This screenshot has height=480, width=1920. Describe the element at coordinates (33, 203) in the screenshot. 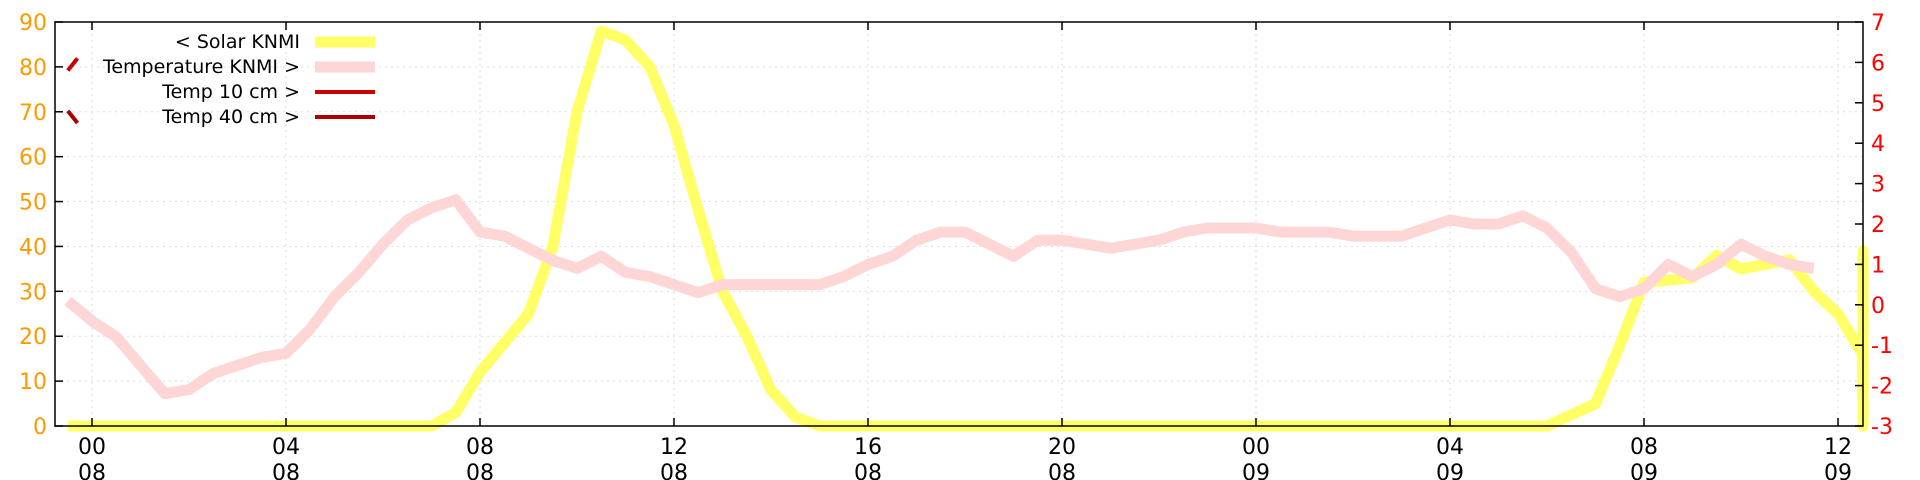

I see `y-left-tick-label: 50` at that location.